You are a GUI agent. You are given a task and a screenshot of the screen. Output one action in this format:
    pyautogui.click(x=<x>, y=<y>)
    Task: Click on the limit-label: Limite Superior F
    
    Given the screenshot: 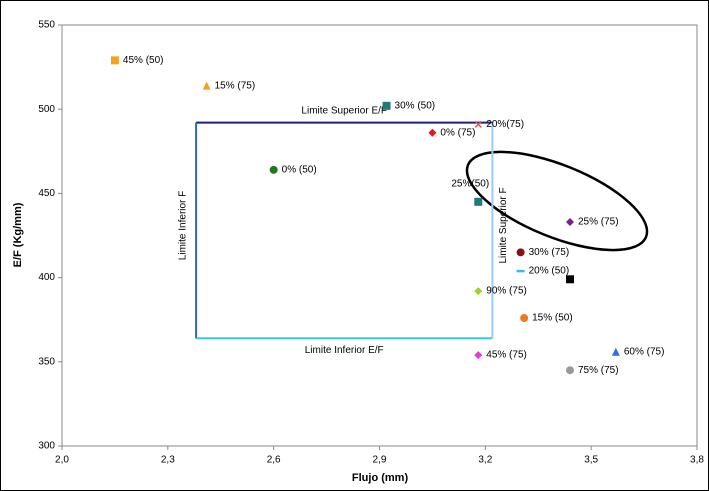 What is the action you would take?
    pyautogui.click(x=503, y=225)
    